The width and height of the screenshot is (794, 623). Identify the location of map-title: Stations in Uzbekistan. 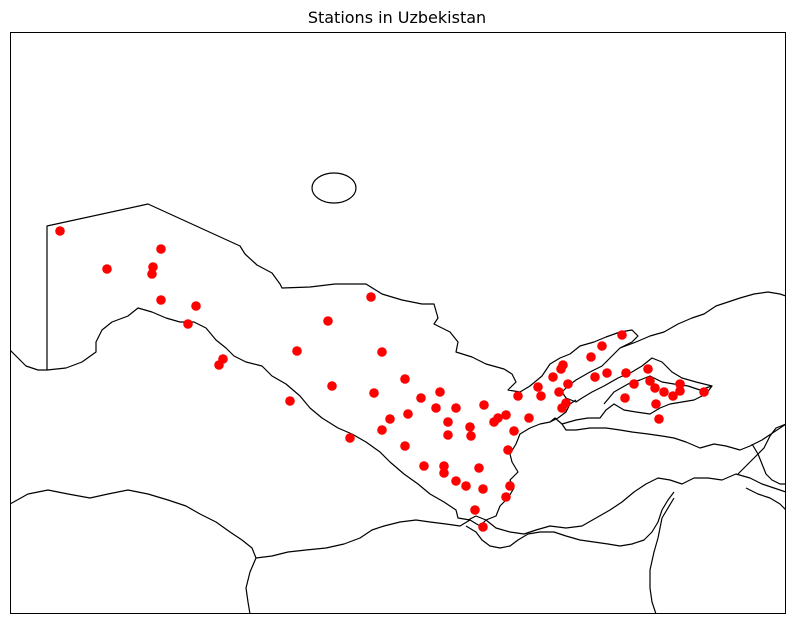
(397, 17).